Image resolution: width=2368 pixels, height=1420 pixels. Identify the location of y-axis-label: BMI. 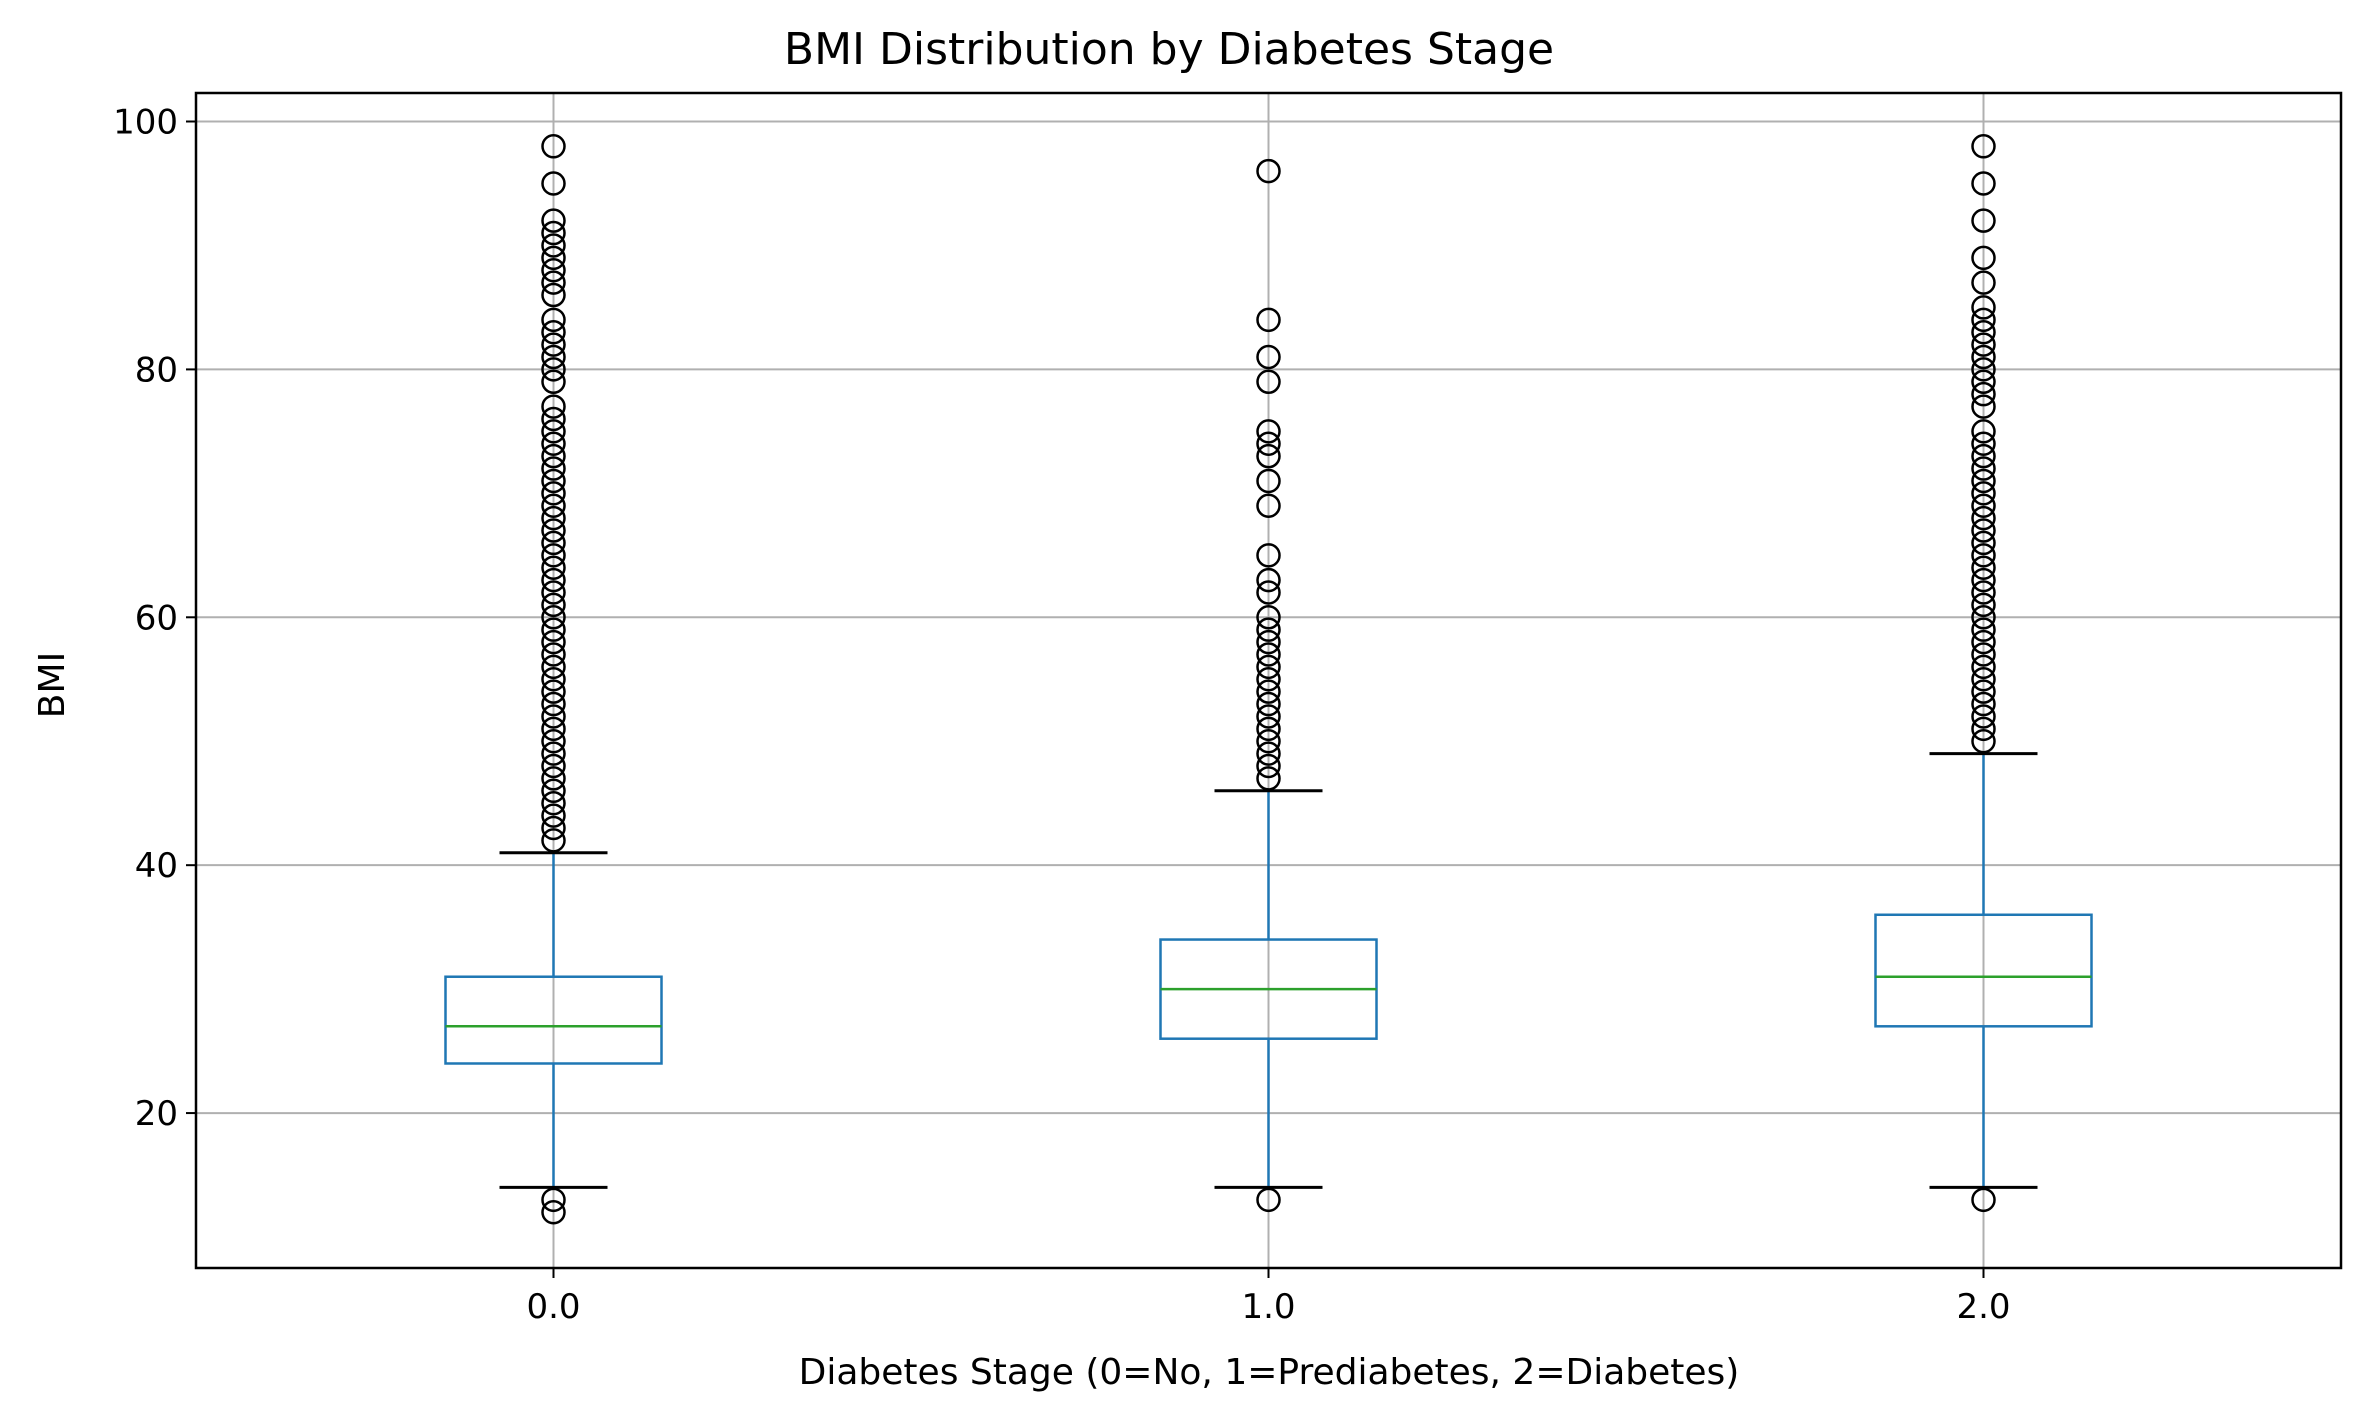
(52, 685).